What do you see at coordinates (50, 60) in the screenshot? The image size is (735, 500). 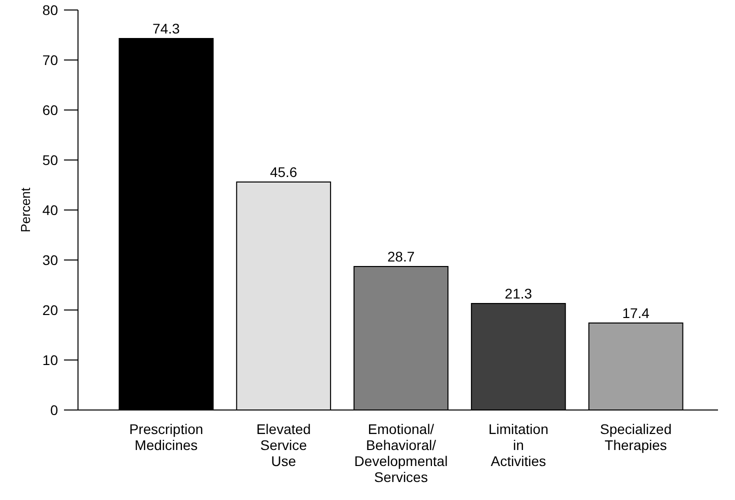 I see `y-tick-label: 70` at bounding box center [50, 60].